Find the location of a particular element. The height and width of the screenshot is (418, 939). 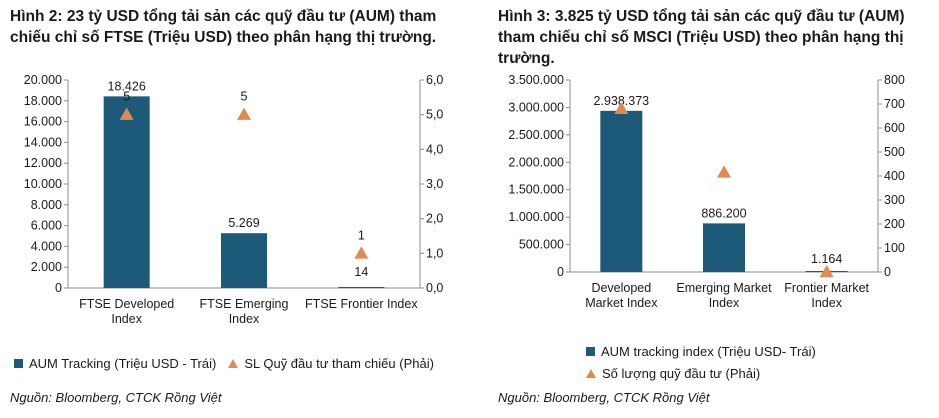

left-tick-label: 20.000 is located at coordinates (43, 80).